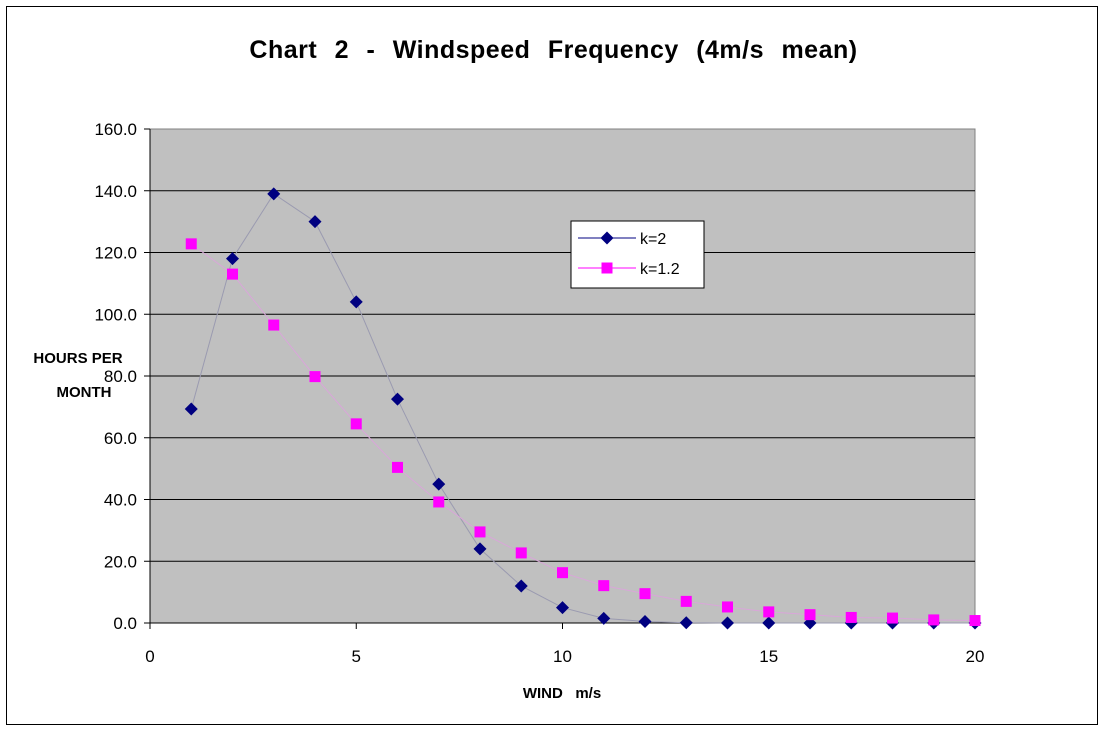  I want to click on y-tick-label: 20.0, so click(120, 561).